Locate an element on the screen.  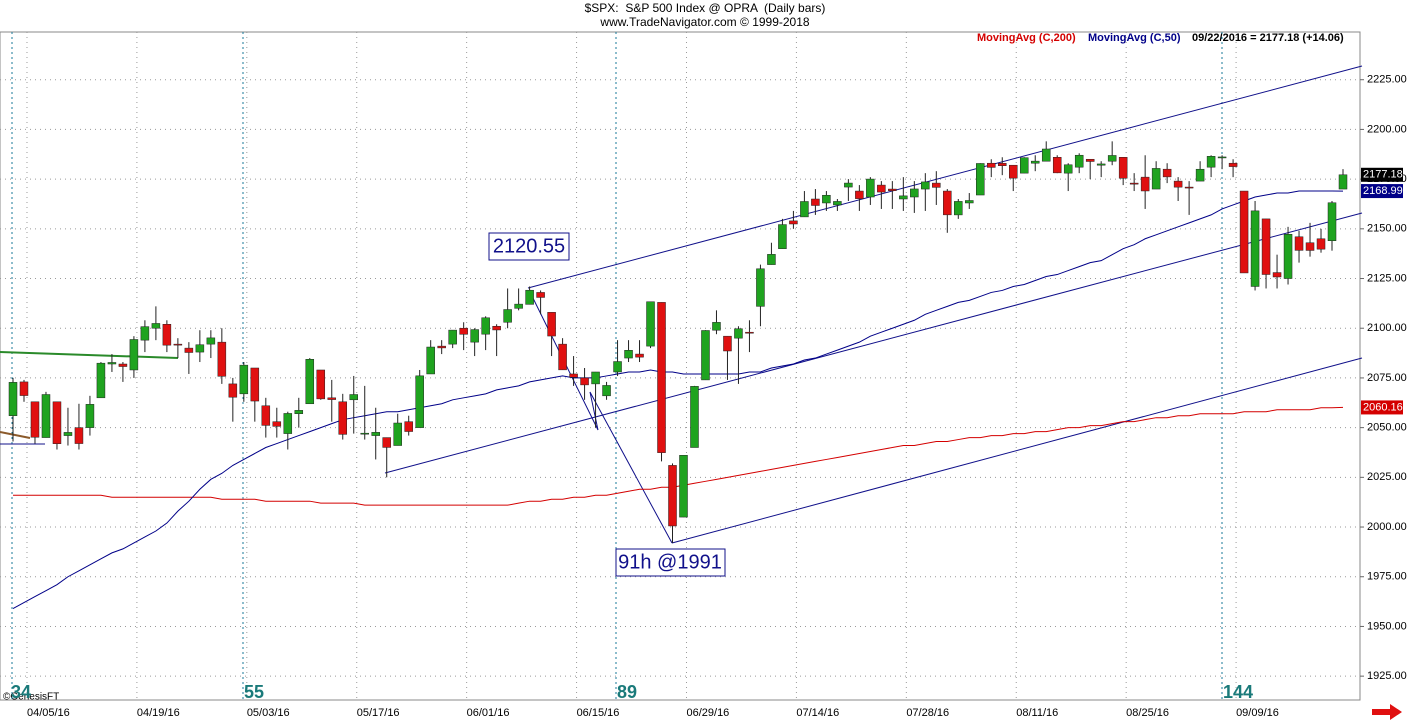
y-tick-label: 1925.00 is located at coordinates (1387, 676).